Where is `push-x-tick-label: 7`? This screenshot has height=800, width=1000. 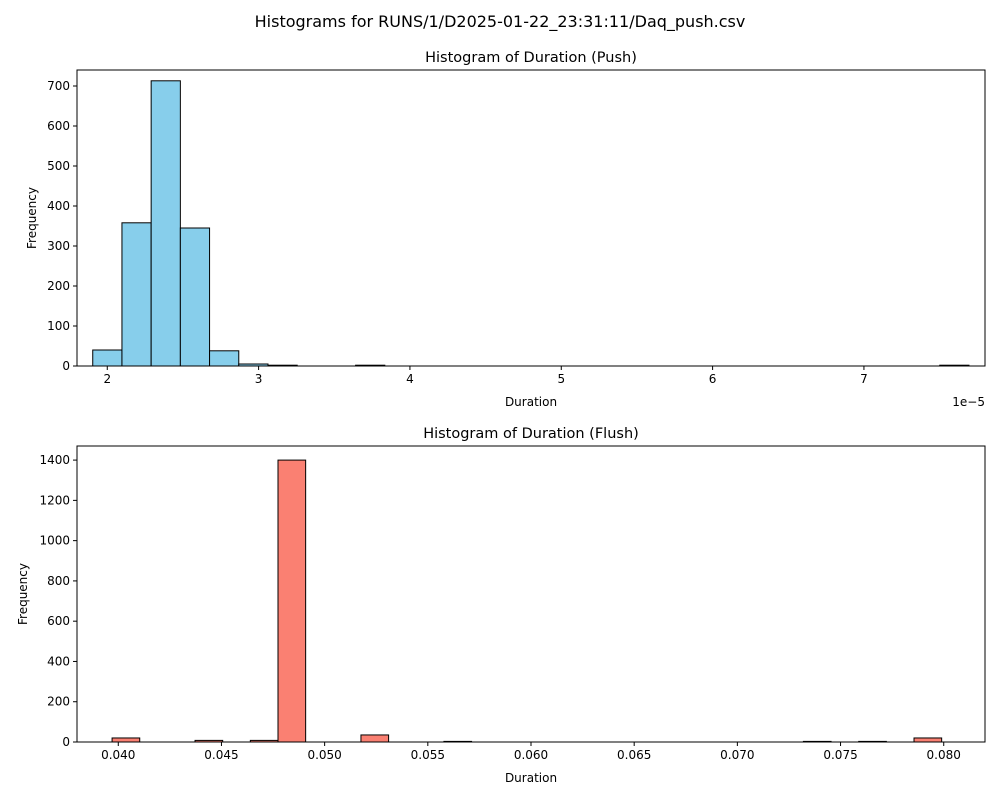
push-x-tick-label: 7 is located at coordinates (864, 379).